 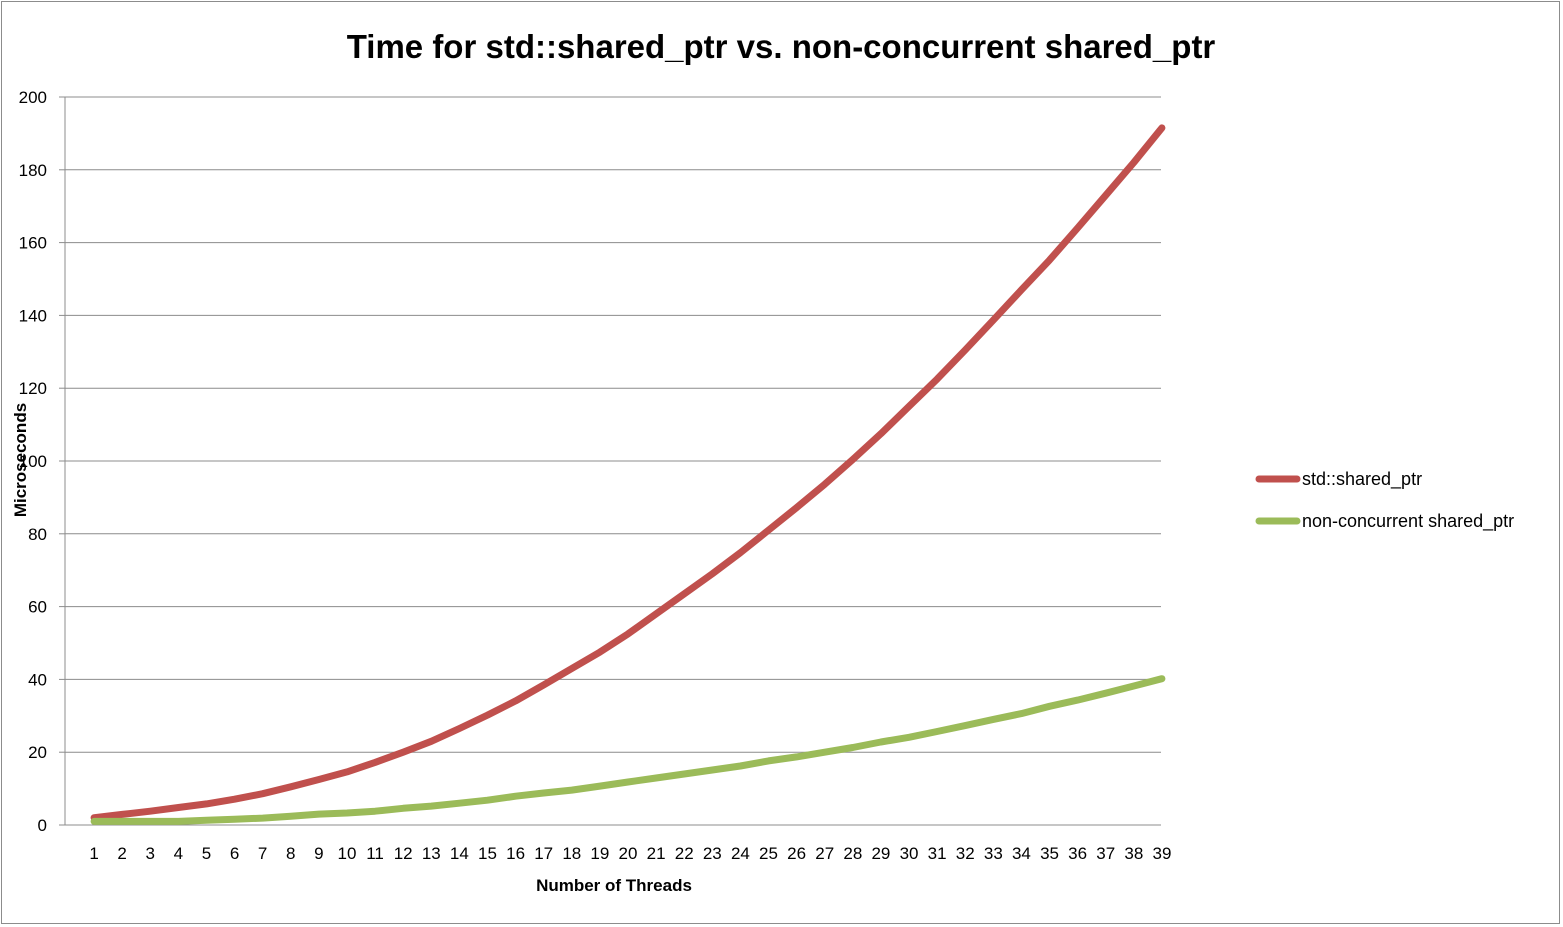 What do you see at coordinates (656, 853) in the screenshot?
I see `x-tick-label: 21` at bounding box center [656, 853].